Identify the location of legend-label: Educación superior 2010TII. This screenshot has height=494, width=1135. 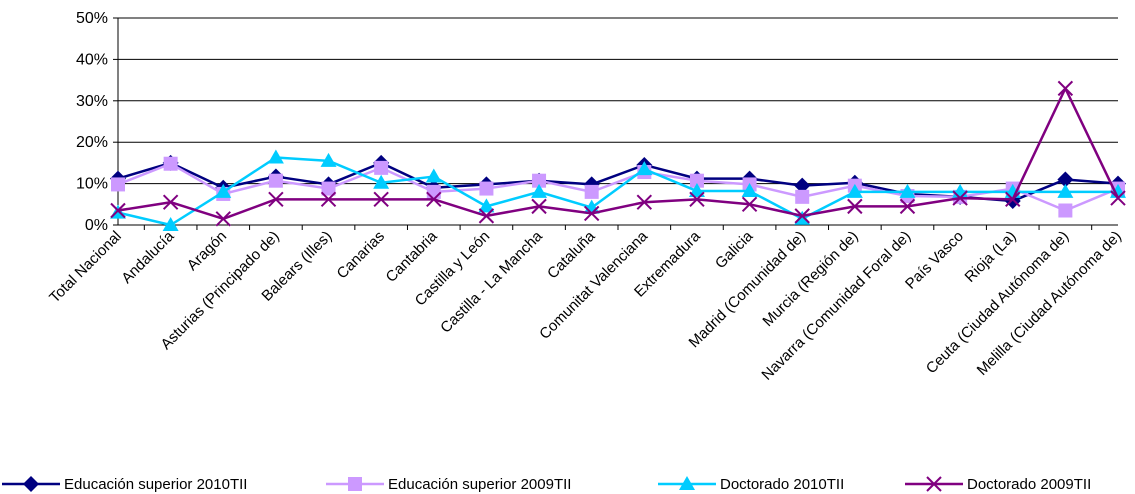
(156, 484).